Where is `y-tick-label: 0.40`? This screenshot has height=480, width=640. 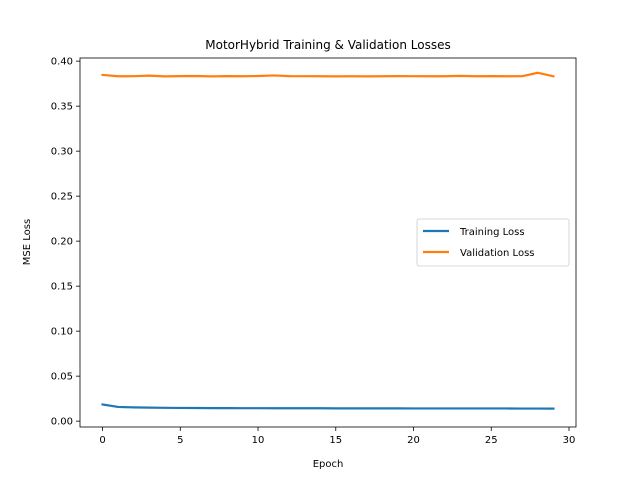 y-tick-label: 0.40 is located at coordinates (62, 62).